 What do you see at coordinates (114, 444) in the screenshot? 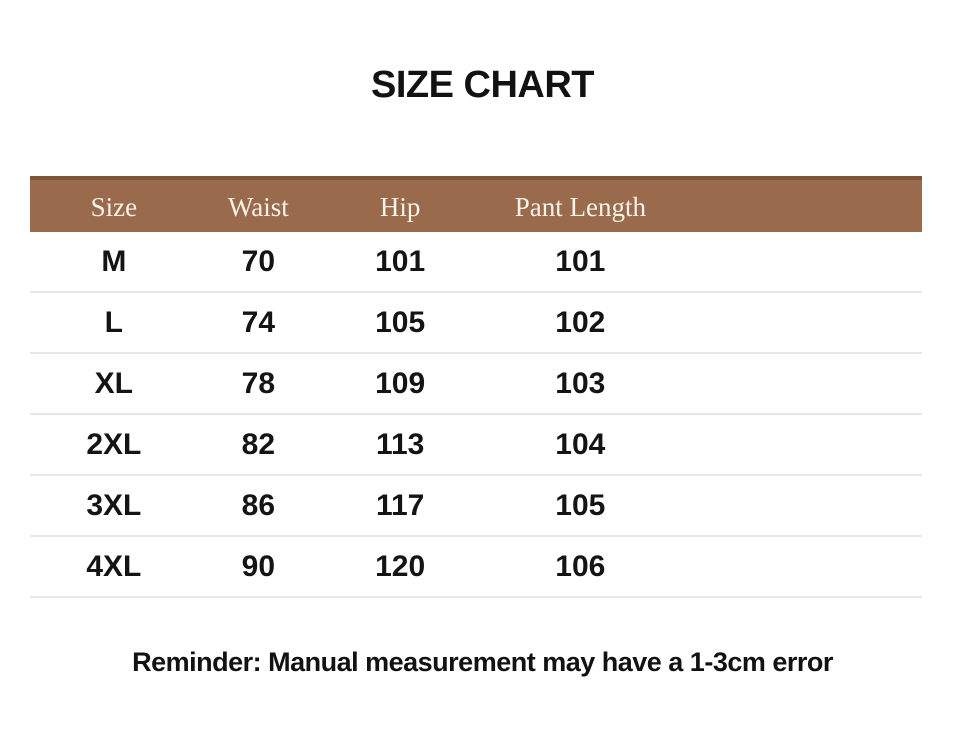
I see `size-value: 2XL` at bounding box center [114, 444].